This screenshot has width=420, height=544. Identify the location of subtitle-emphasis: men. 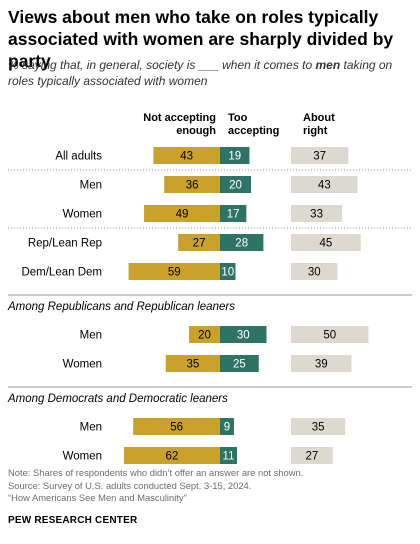
(328, 65).